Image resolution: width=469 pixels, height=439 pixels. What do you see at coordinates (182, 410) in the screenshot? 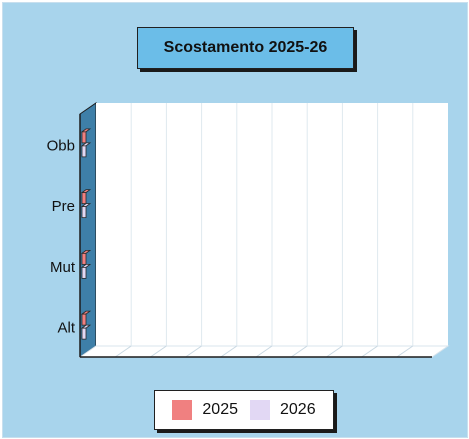
I see `legend-swatch-2025` at bounding box center [182, 410].